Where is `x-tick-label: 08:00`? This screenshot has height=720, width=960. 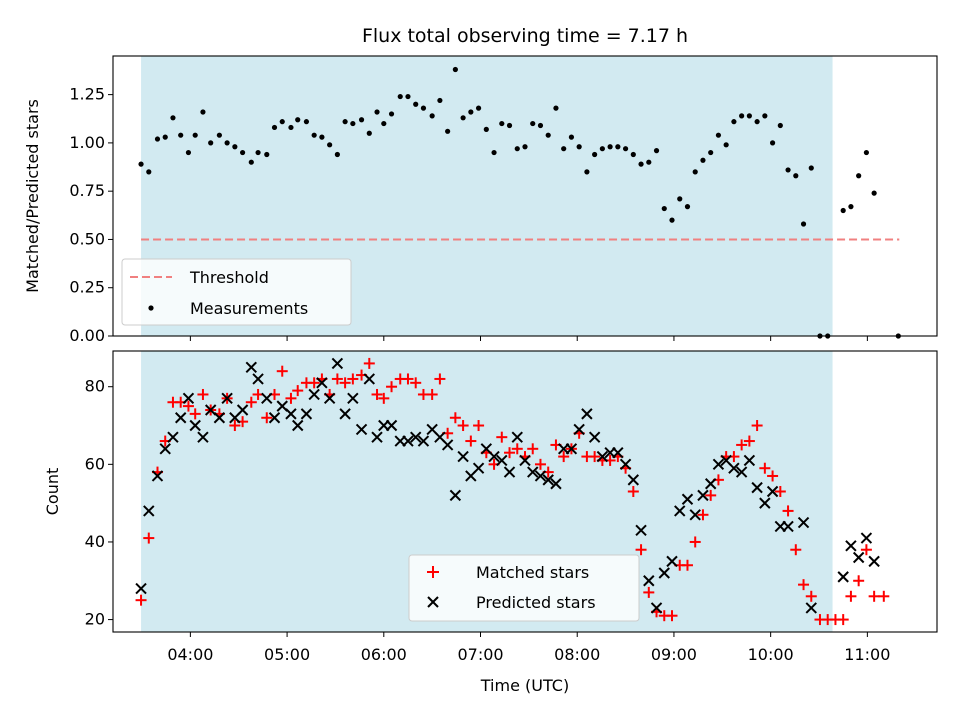
x-tick-label: 08:00 is located at coordinates (577, 654).